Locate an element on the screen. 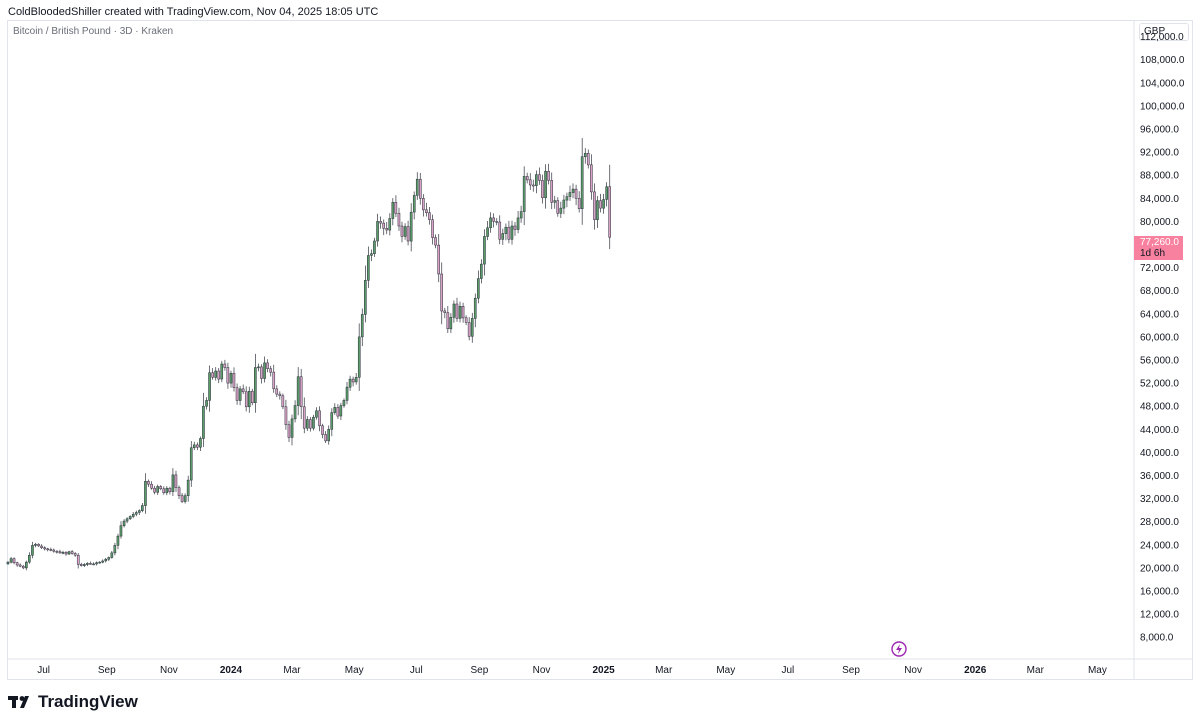  y-tick-label: 72,000.0 is located at coordinates (1159, 268).